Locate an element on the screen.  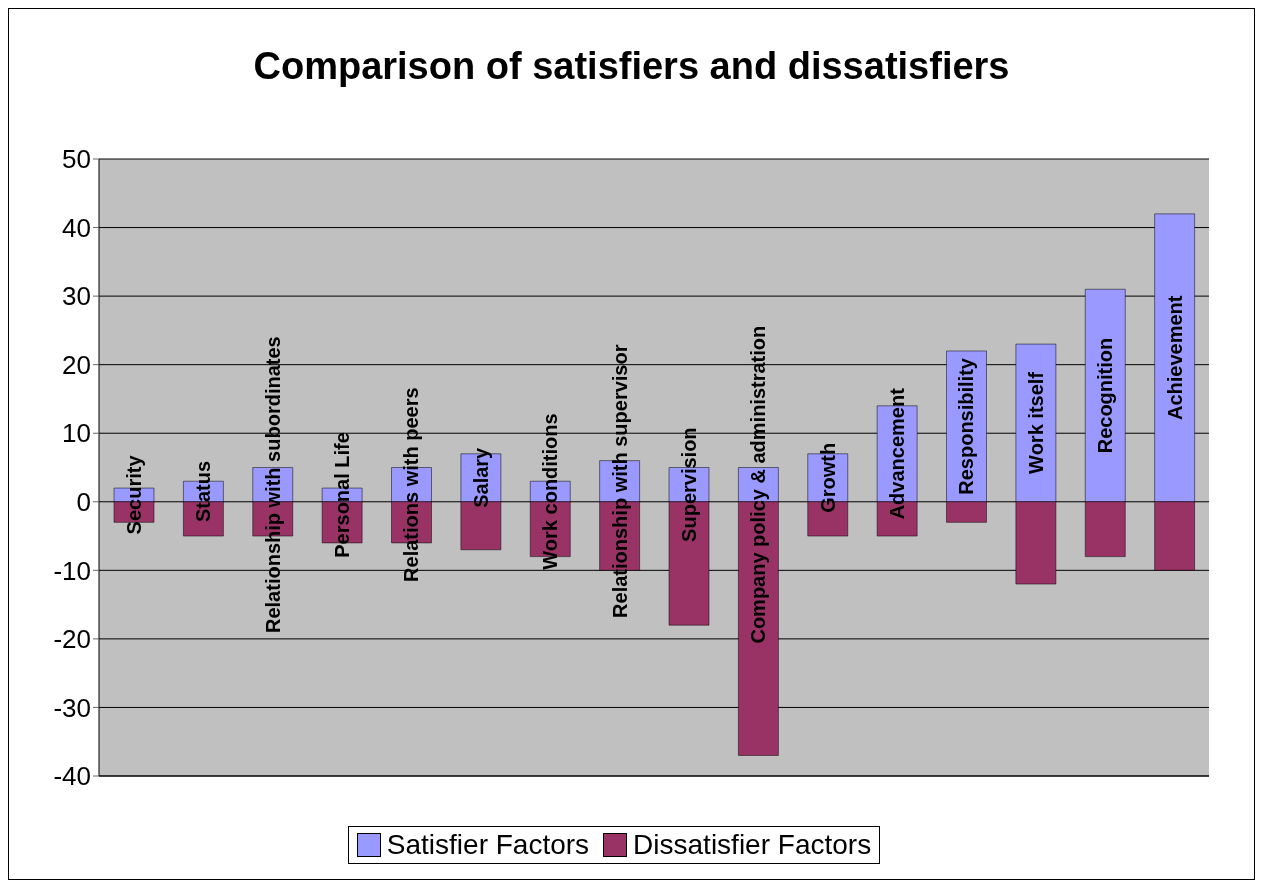
legend-label: Dissatisfier Factors is located at coordinates (752, 845).